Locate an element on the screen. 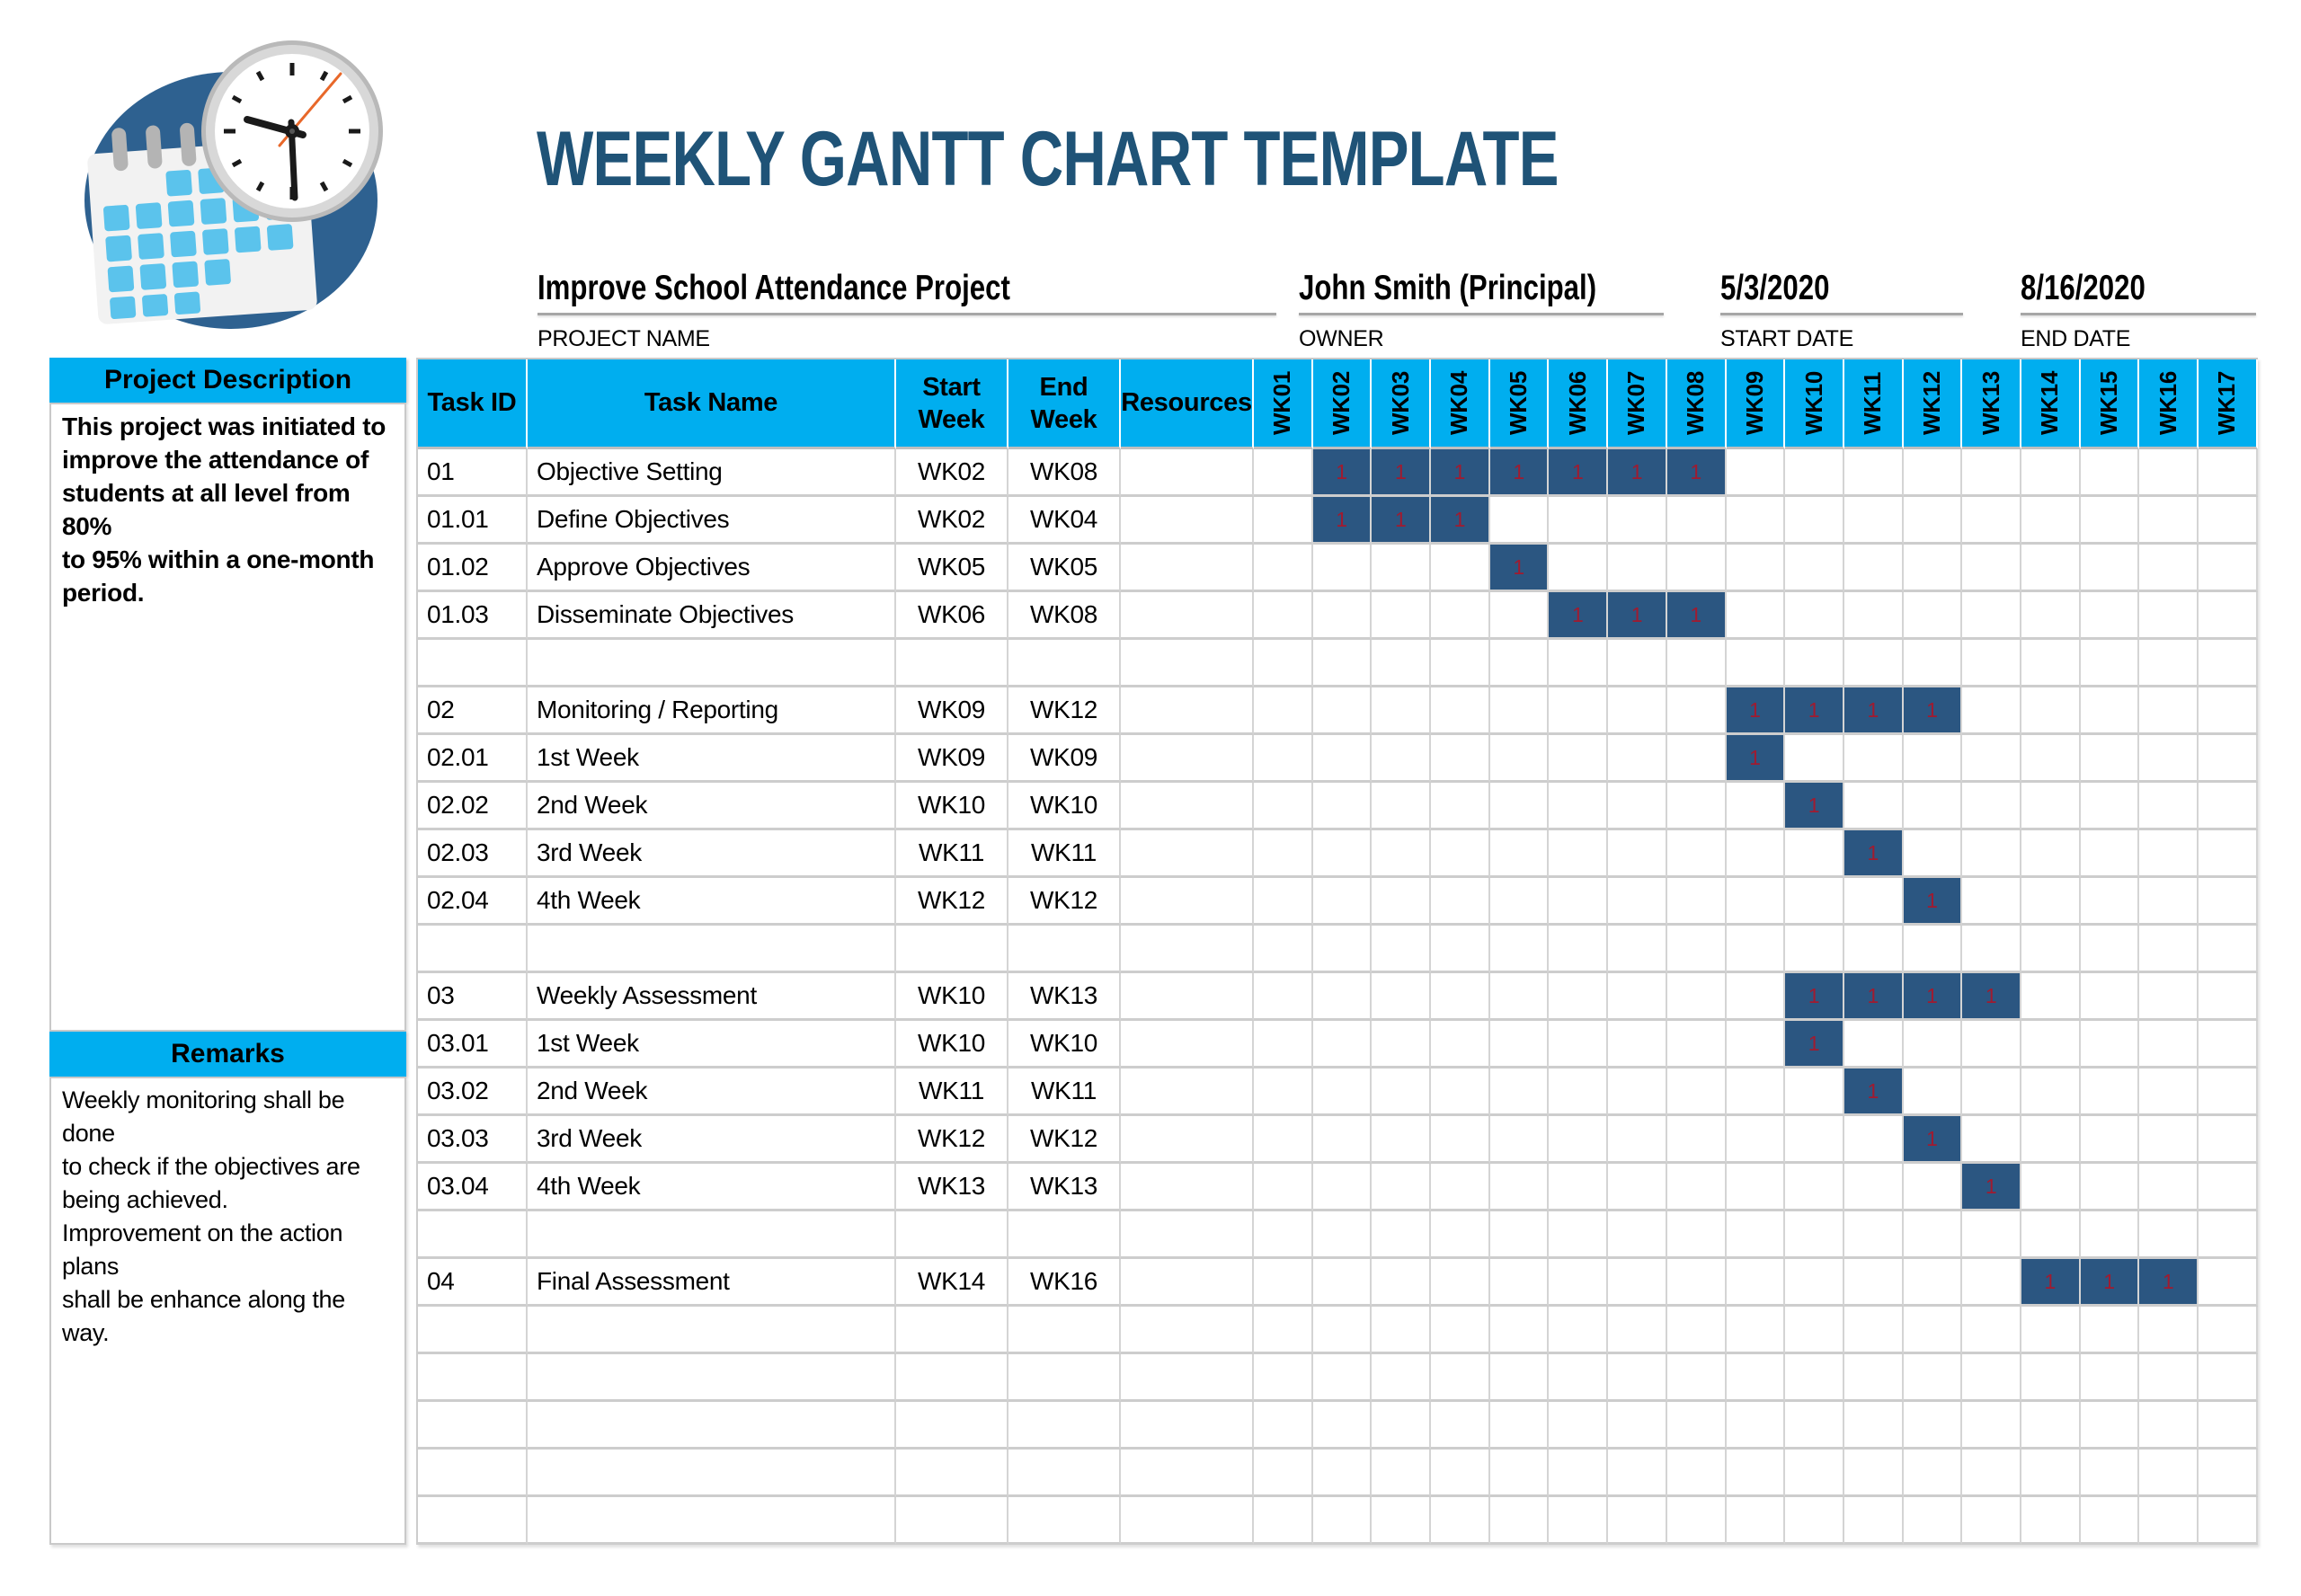  cell-task-id: 03 is located at coordinates (473, 997).